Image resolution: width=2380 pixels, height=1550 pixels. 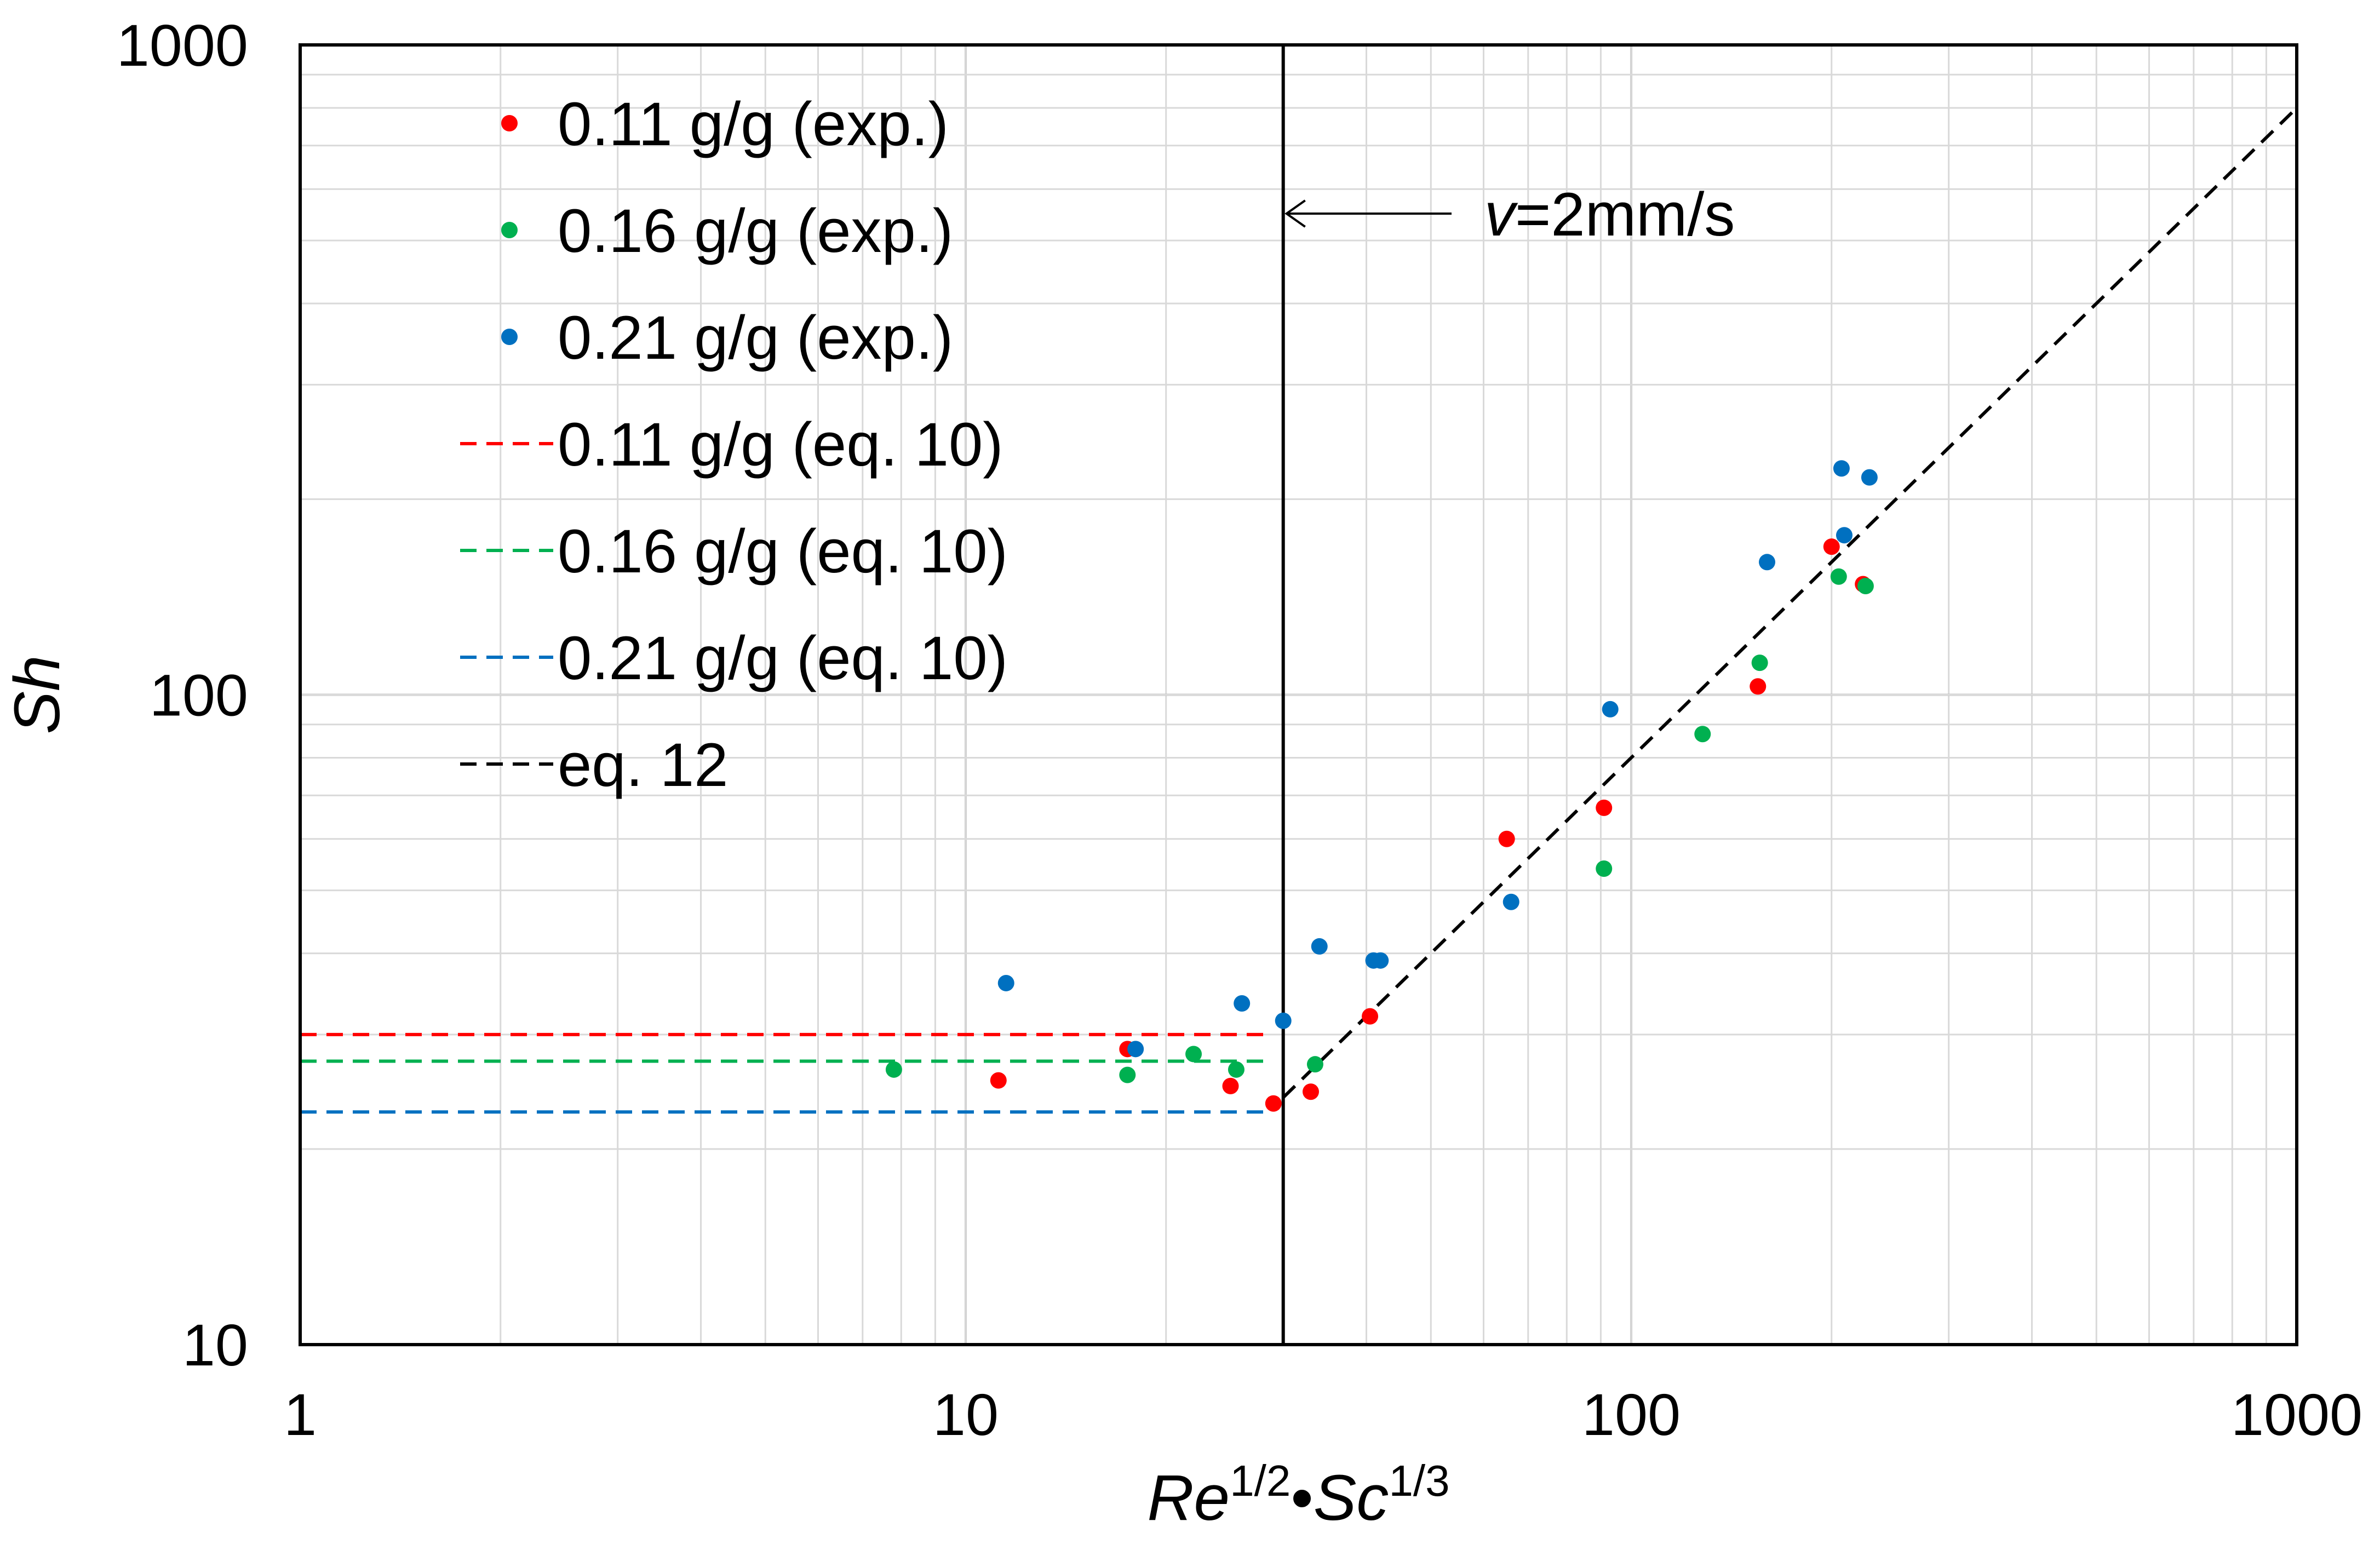 I want to click on x-tick-label: 100, so click(x=1631, y=1415).